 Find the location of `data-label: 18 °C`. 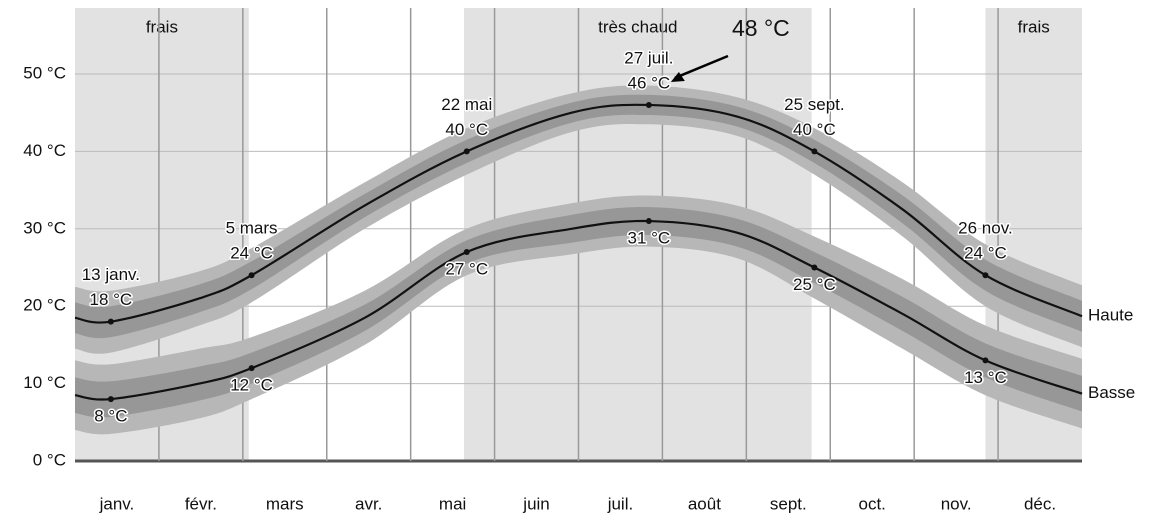

data-label: 18 °C is located at coordinates (111, 299).